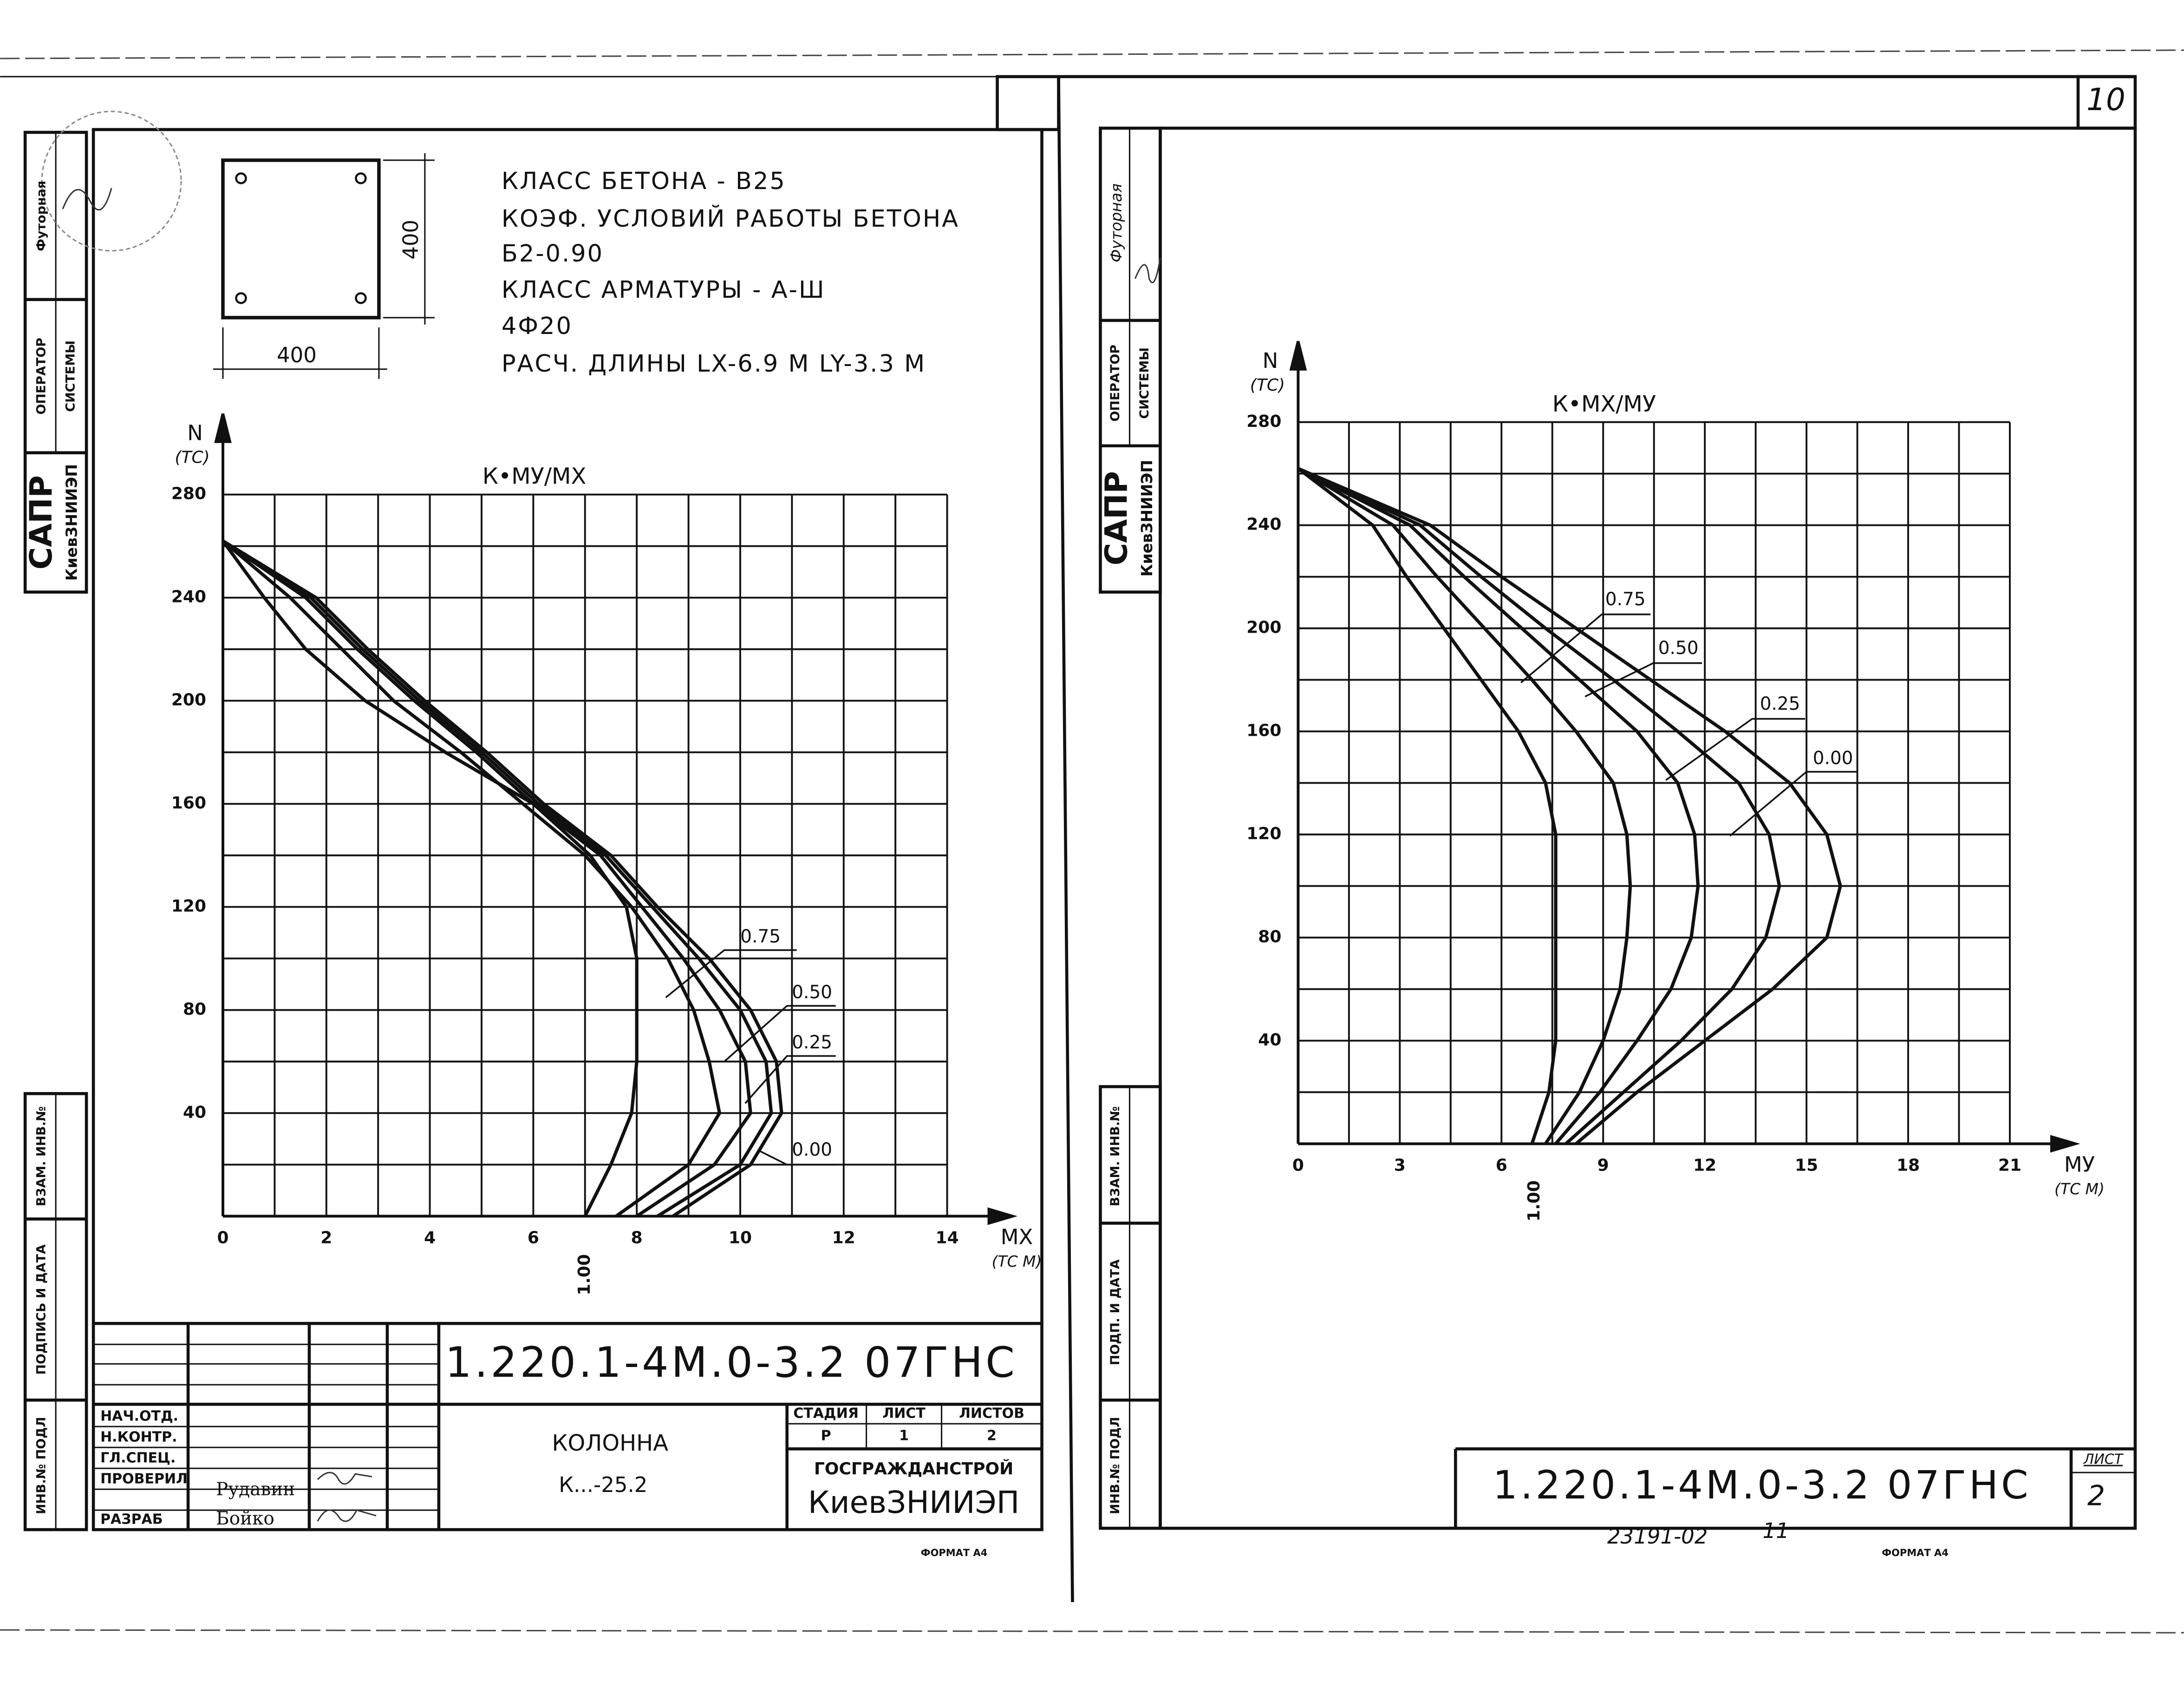 Image resolution: width=2184 pixels, height=1701 pixels. I want to click on archive-sheet: 11, so click(1775, 1530).